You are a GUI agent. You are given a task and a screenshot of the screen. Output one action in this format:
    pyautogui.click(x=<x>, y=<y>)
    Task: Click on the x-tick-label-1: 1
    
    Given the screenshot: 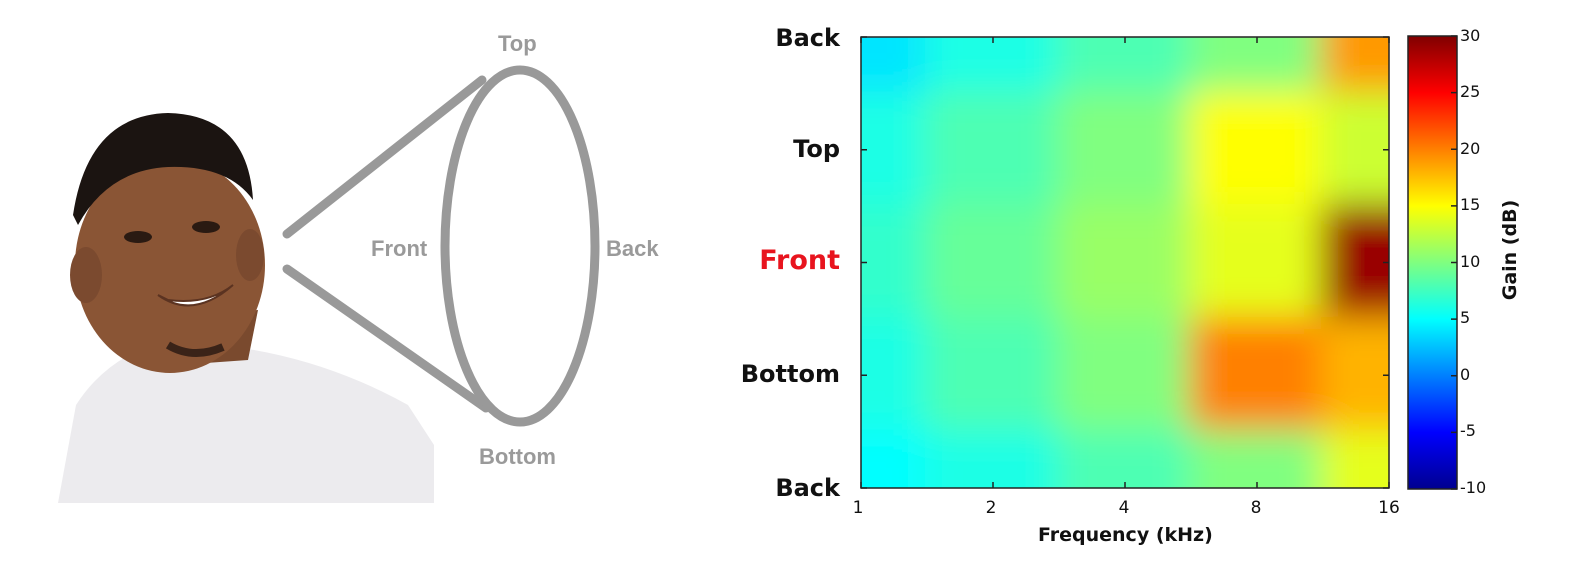 What is the action you would take?
    pyautogui.click(x=858, y=508)
    